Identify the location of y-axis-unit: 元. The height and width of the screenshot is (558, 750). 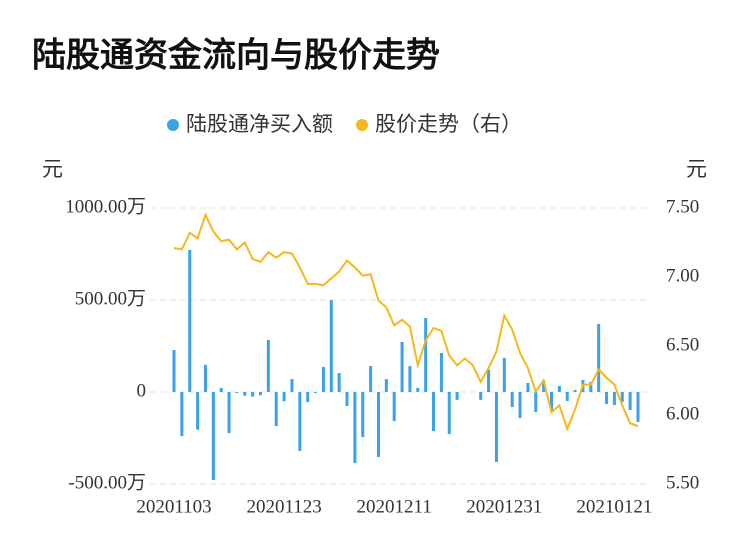
(52, 169).